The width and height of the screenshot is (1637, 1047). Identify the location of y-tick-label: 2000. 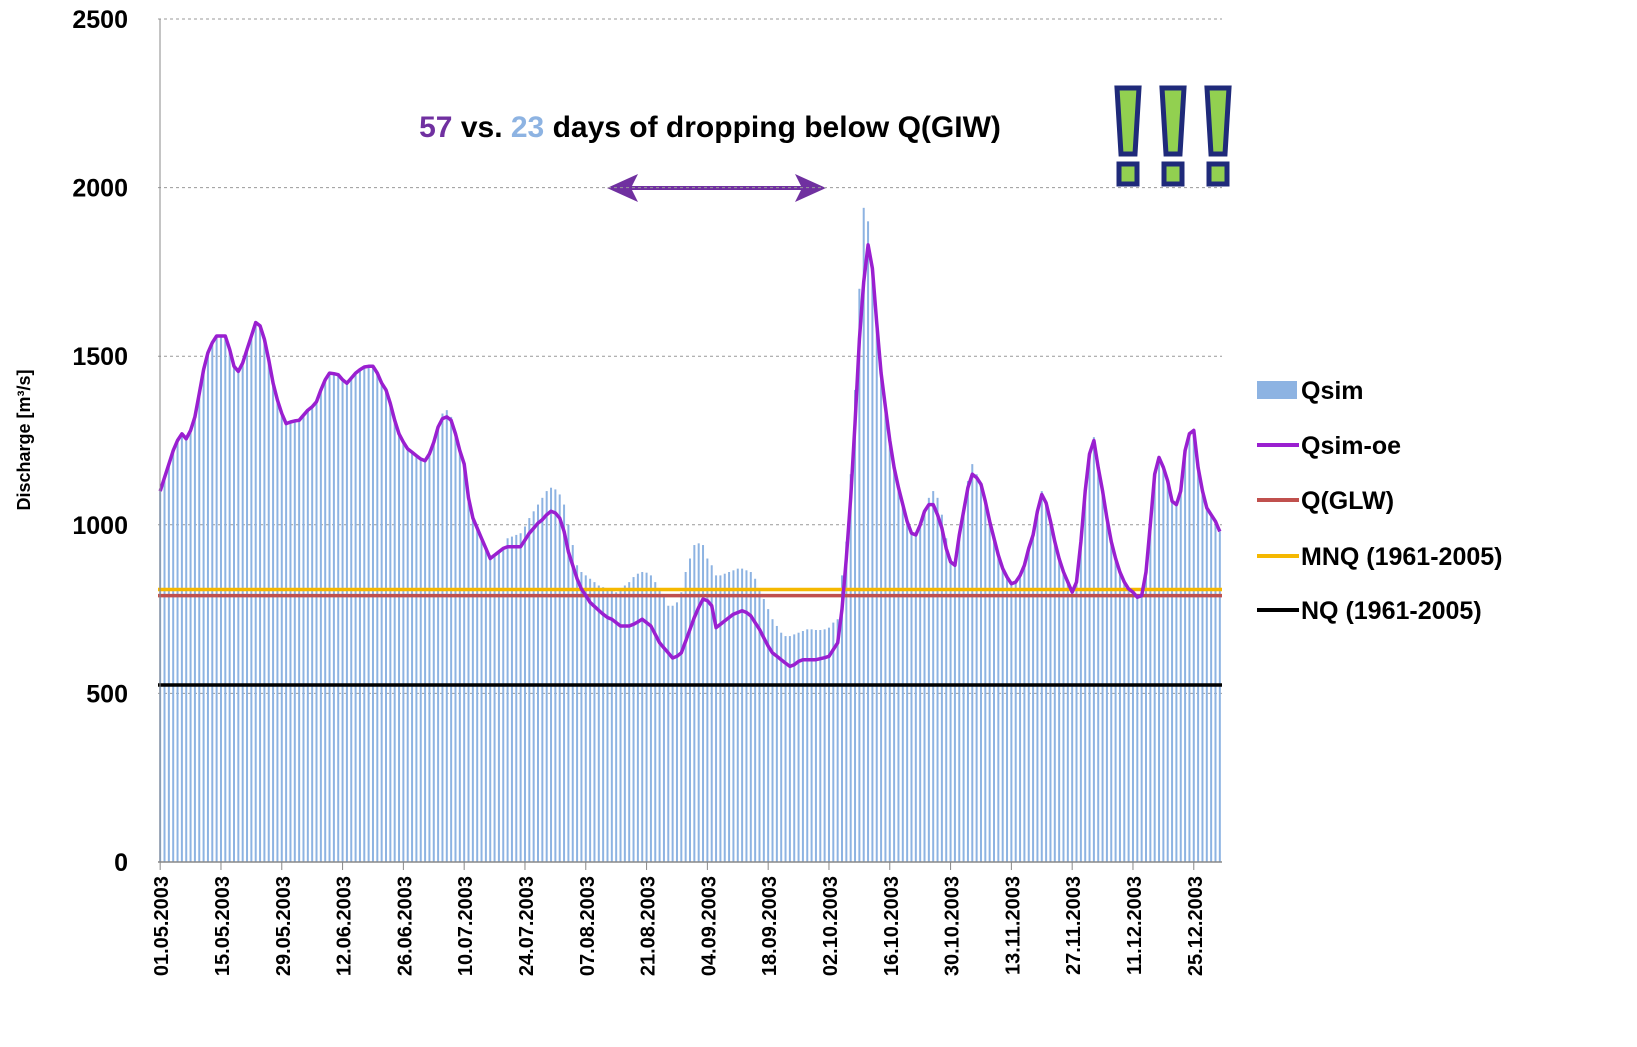
(100, 189).